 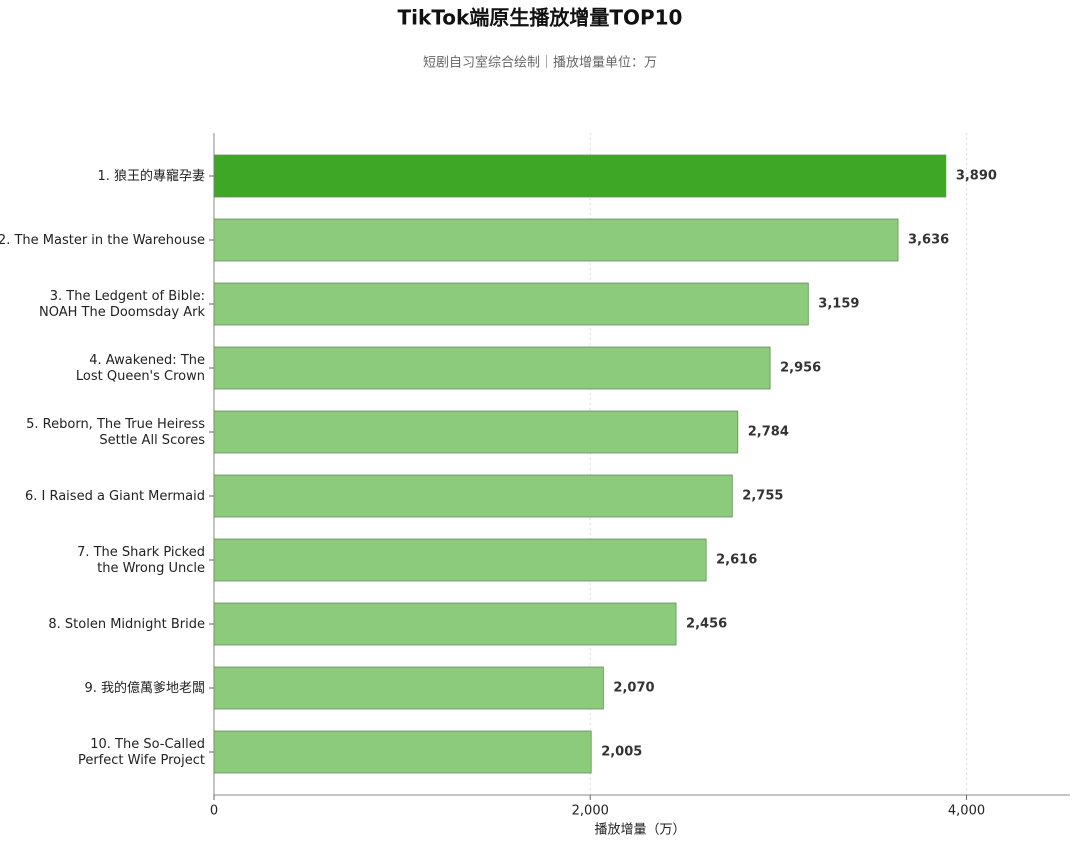 What do you see at coordinates (706, 624) in the screenshot?
I see `value-label: 2,456` at bounding box center [706, 624].